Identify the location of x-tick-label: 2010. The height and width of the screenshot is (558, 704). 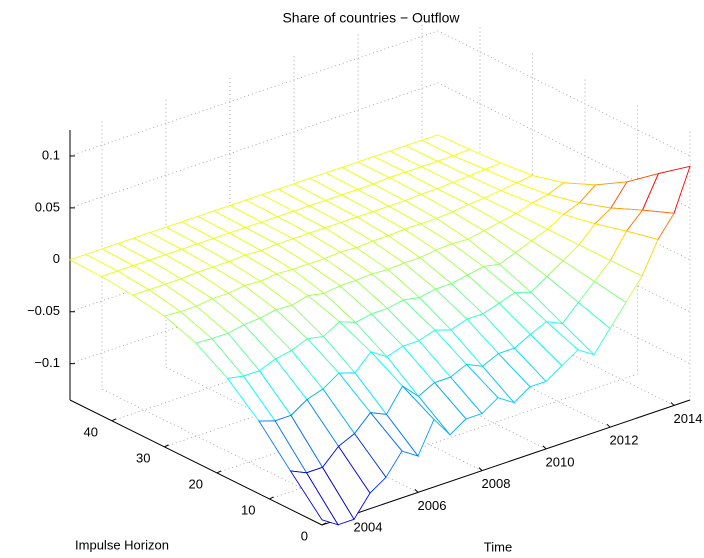
(560, 461).